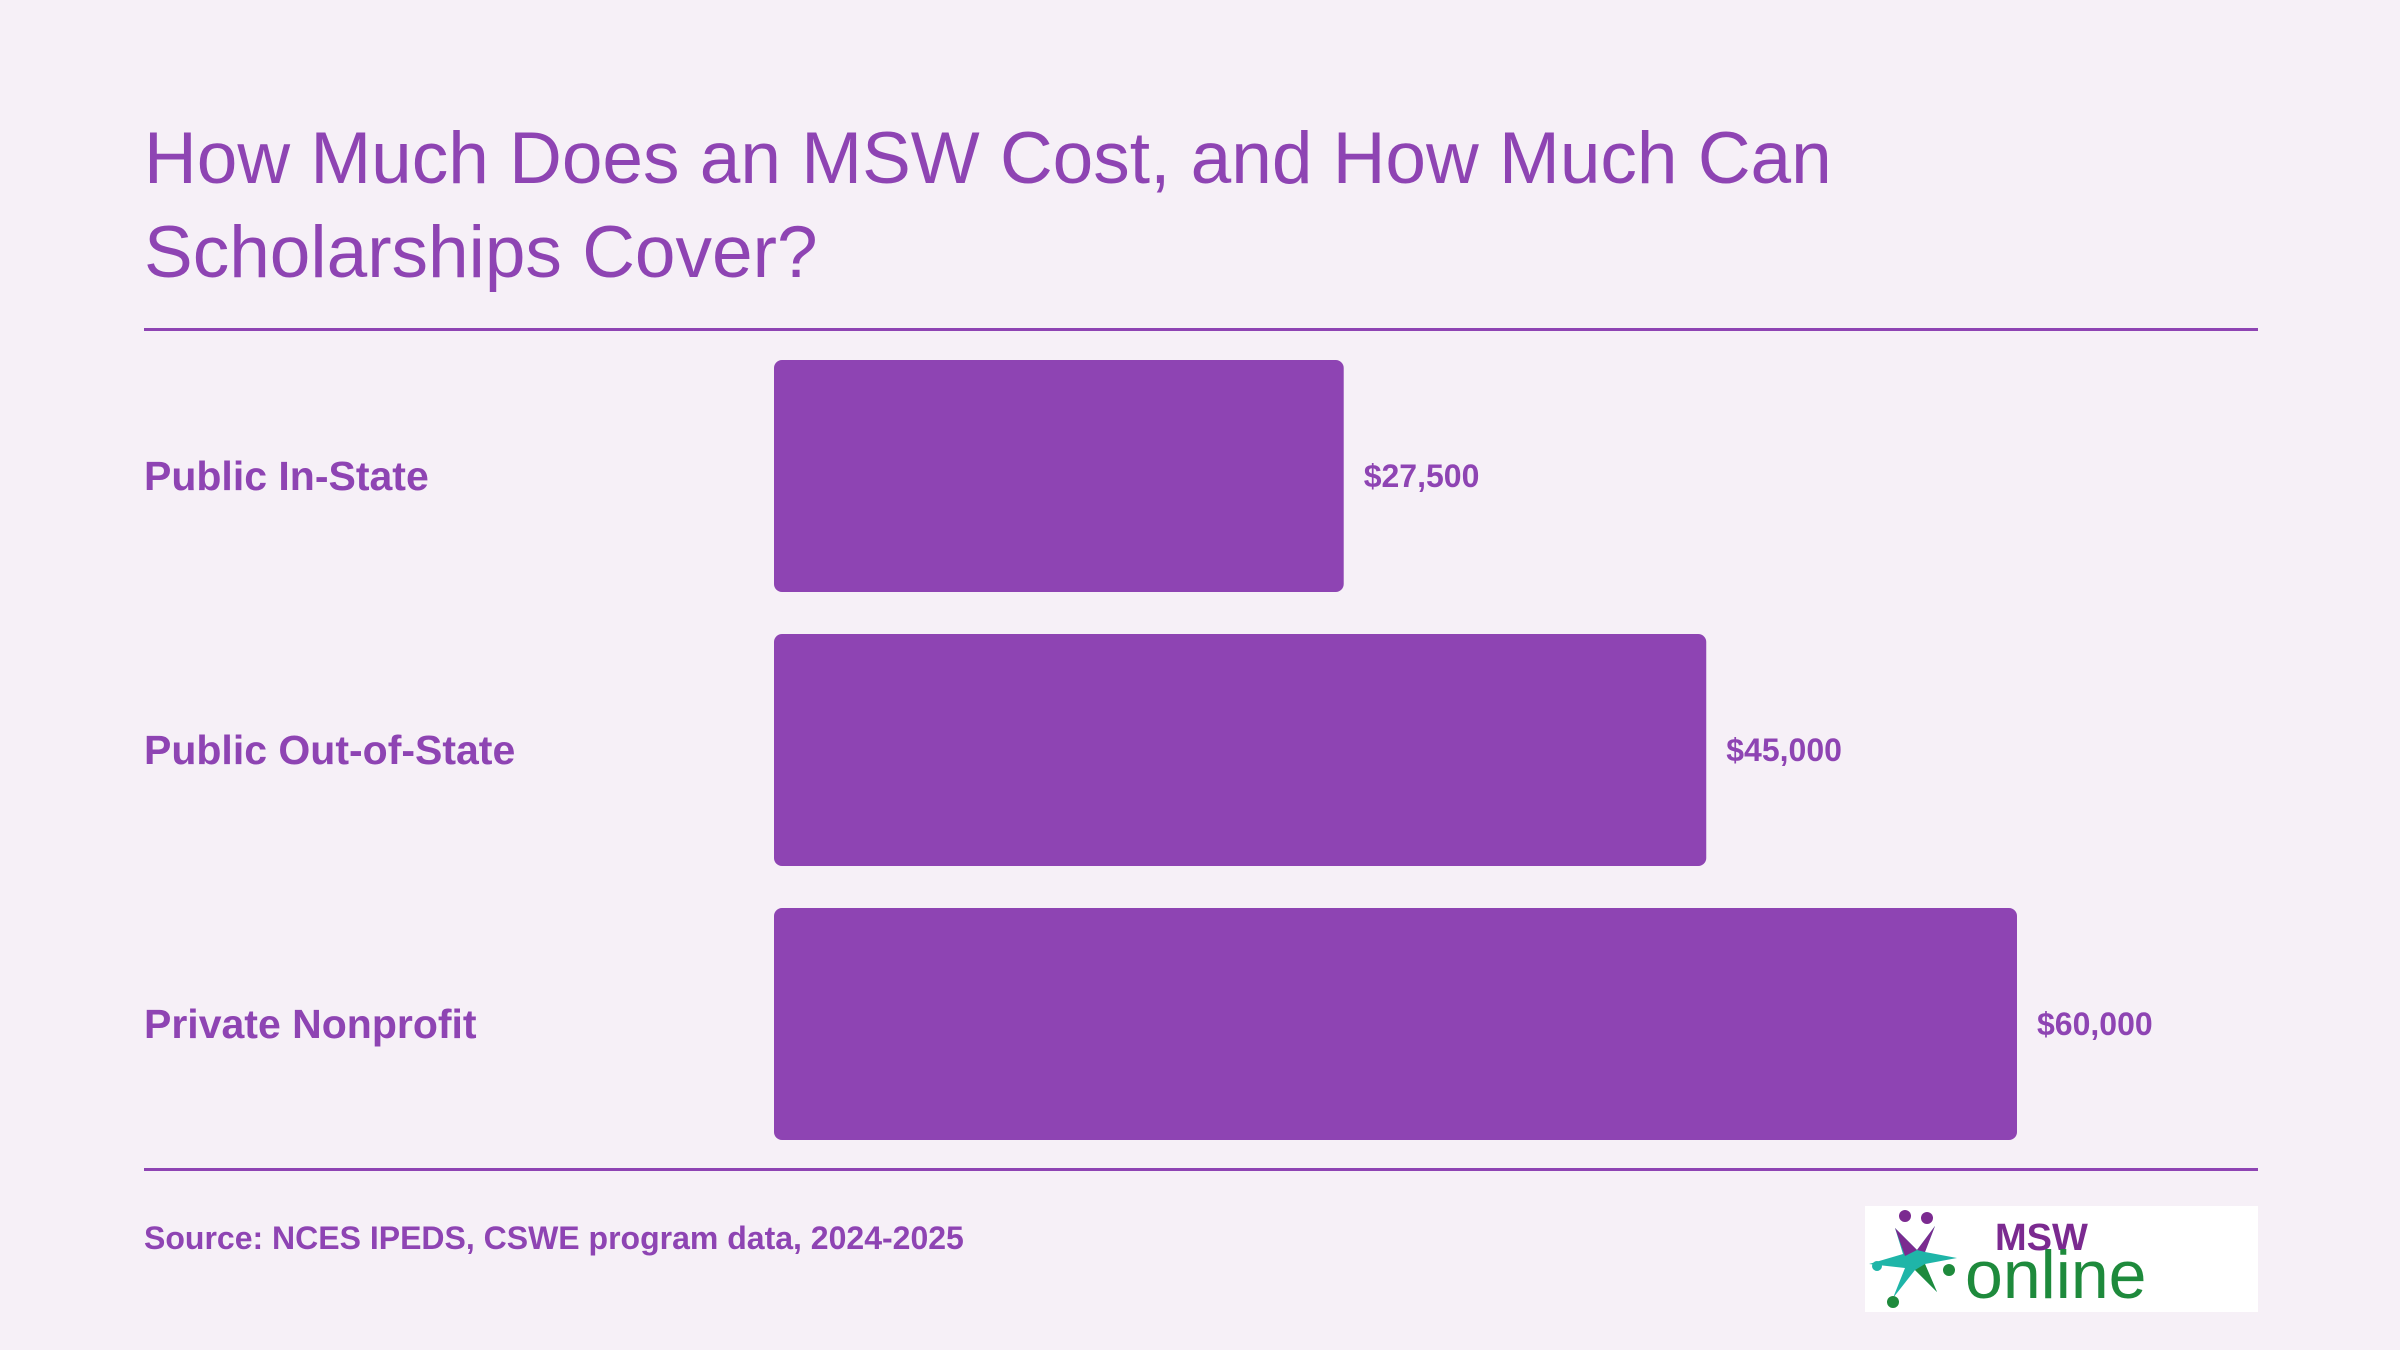 Image resolution: width=2400 pixels, height=1350 pixels. I want to click on value-label: $45,000, so click(1784, 750).